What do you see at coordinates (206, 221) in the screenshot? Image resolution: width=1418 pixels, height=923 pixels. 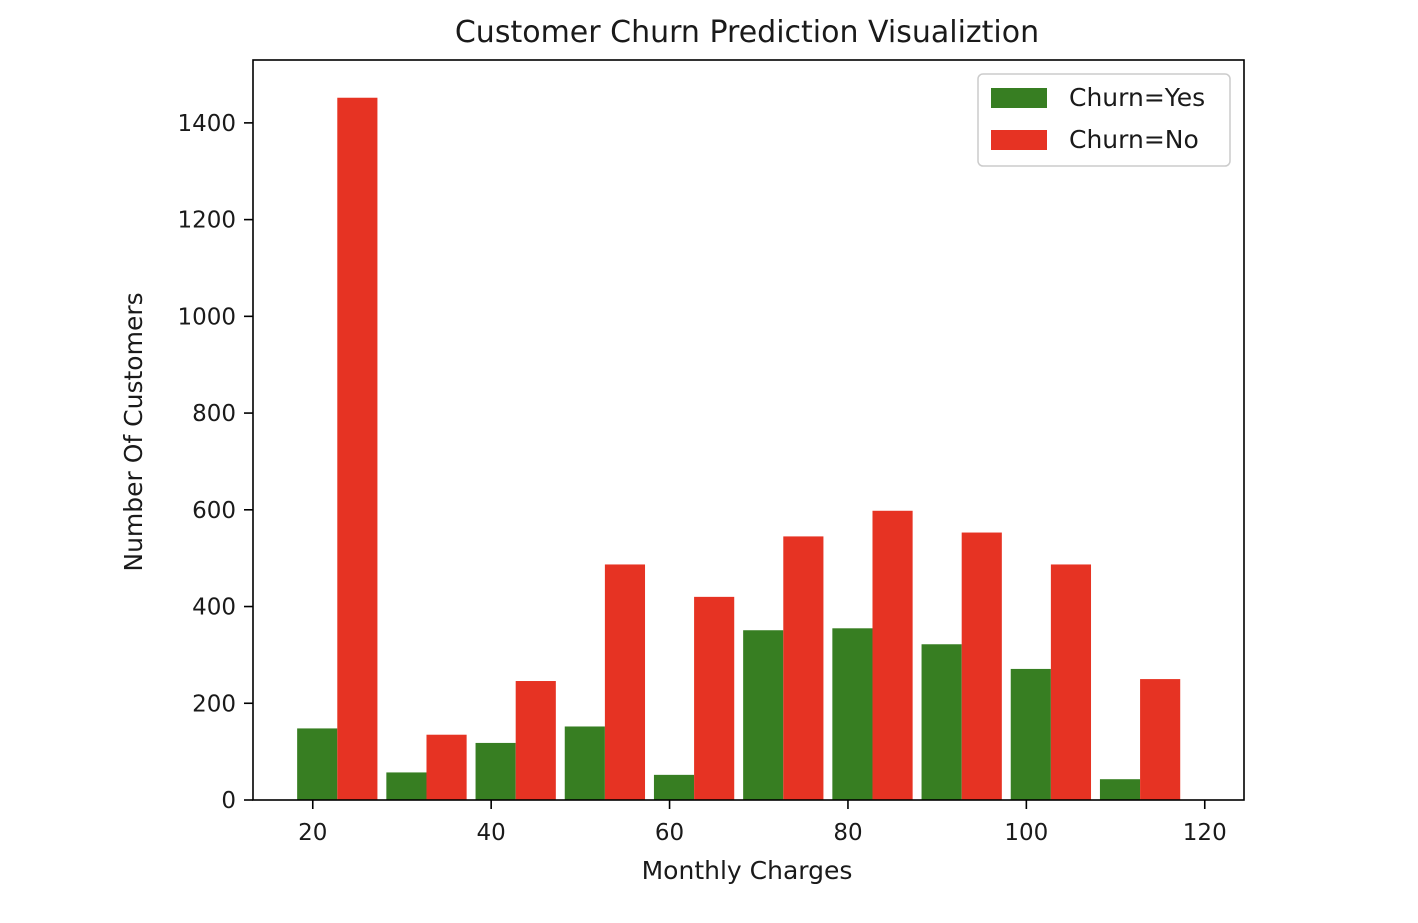 I see `y-tick-label: 1200` at bounding box center [206, 221].